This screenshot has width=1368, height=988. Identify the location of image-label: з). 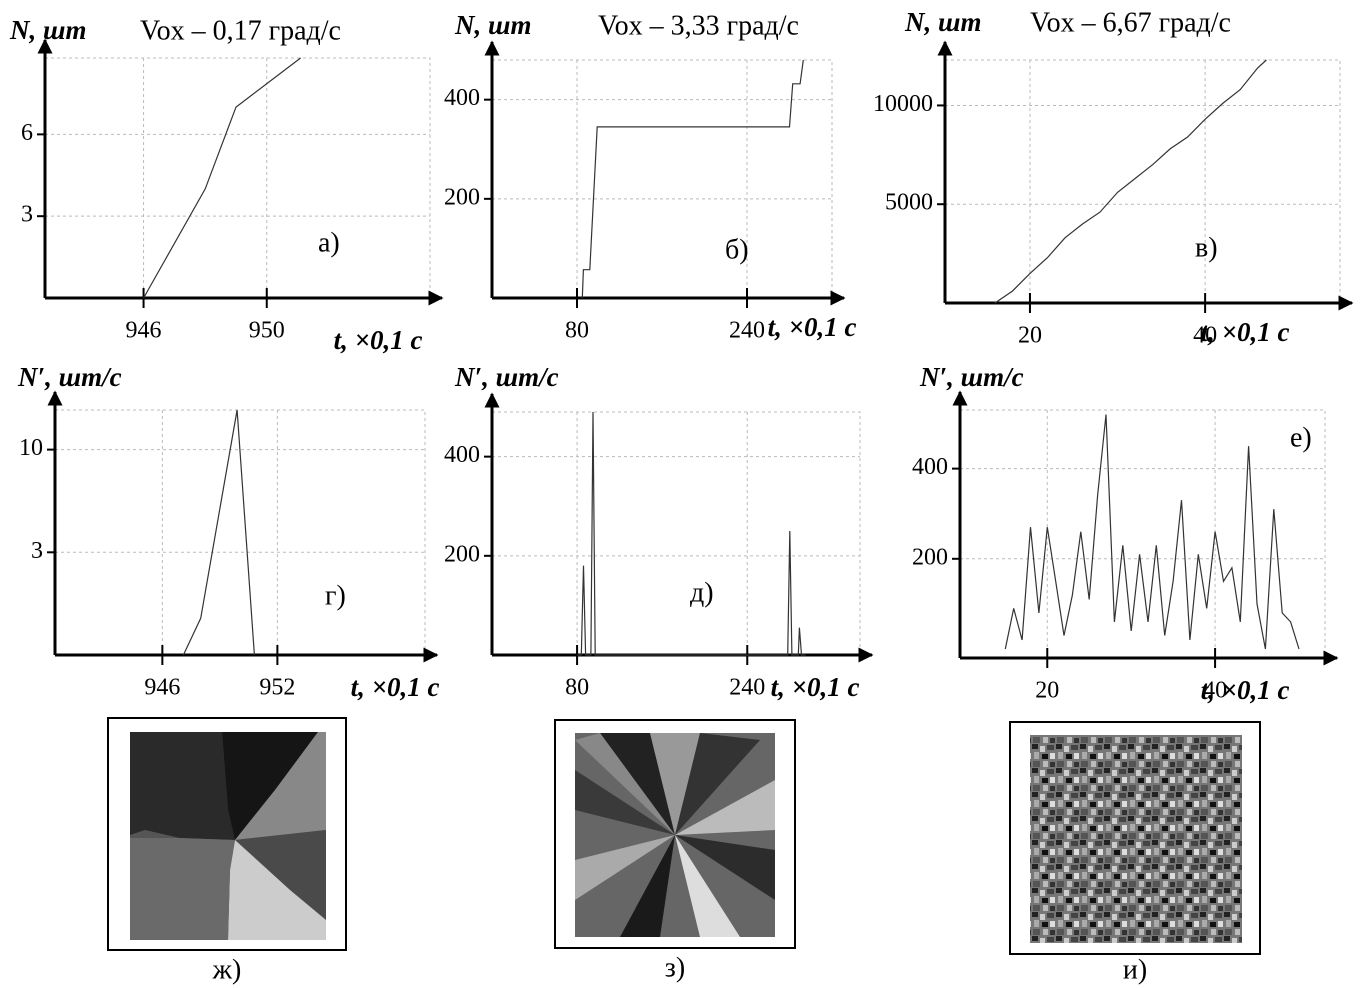
(675, 967).